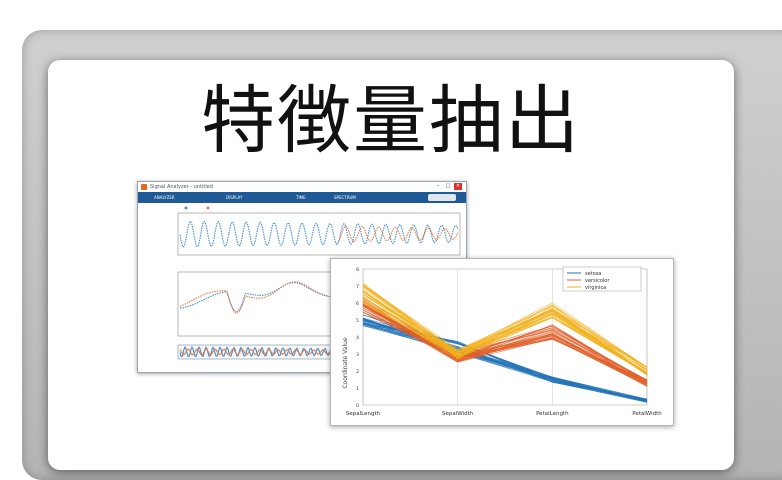 This screenshot has width=782, height=480. I want to click on series-line-setosa, so click(505, 363).